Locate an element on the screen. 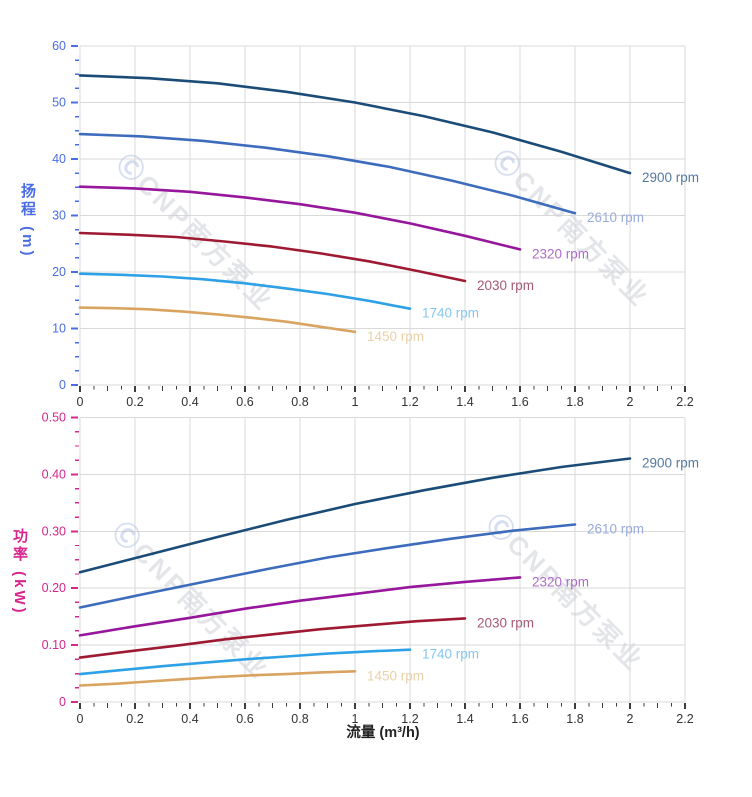  y-tick-label: 0.20 is located at coordinates (54, 588).